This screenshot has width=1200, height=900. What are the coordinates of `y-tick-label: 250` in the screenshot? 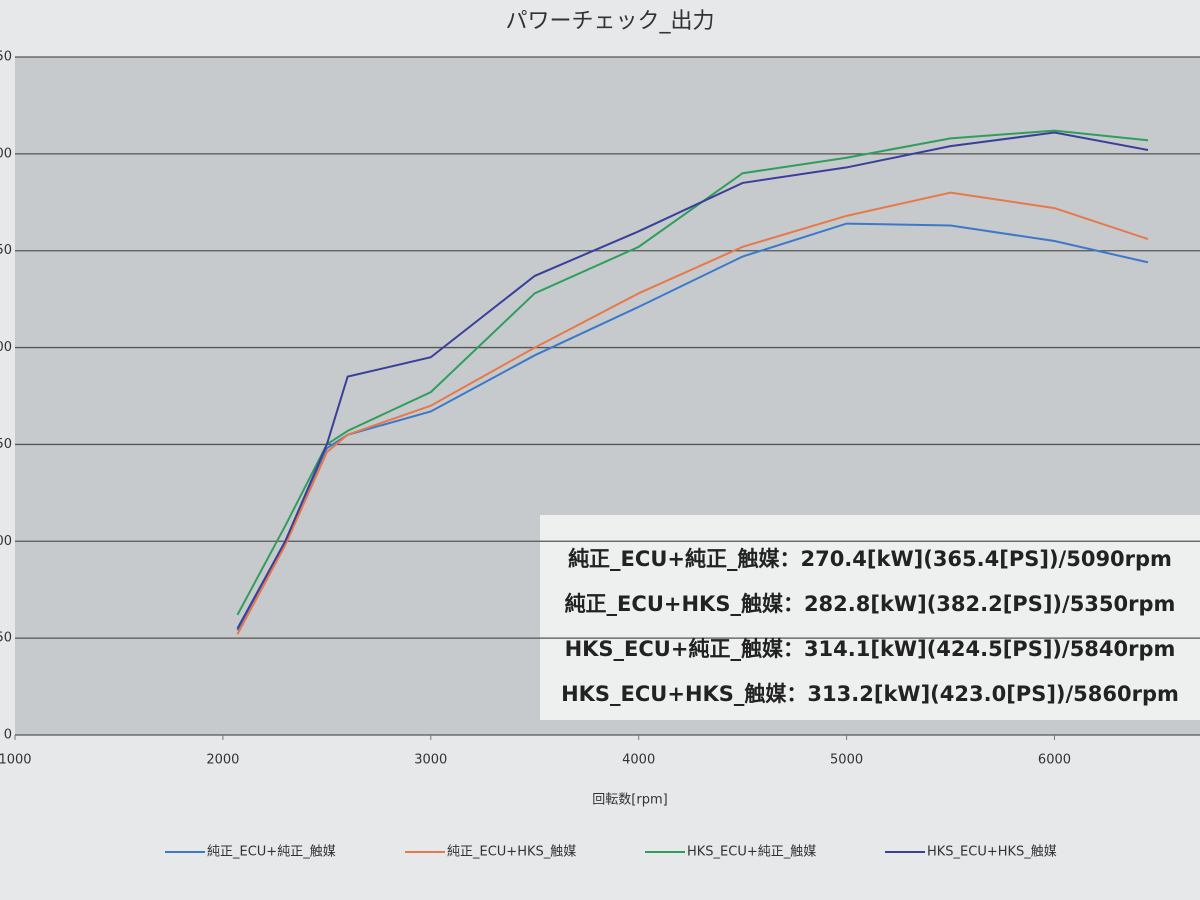 It's located at (6, 250).